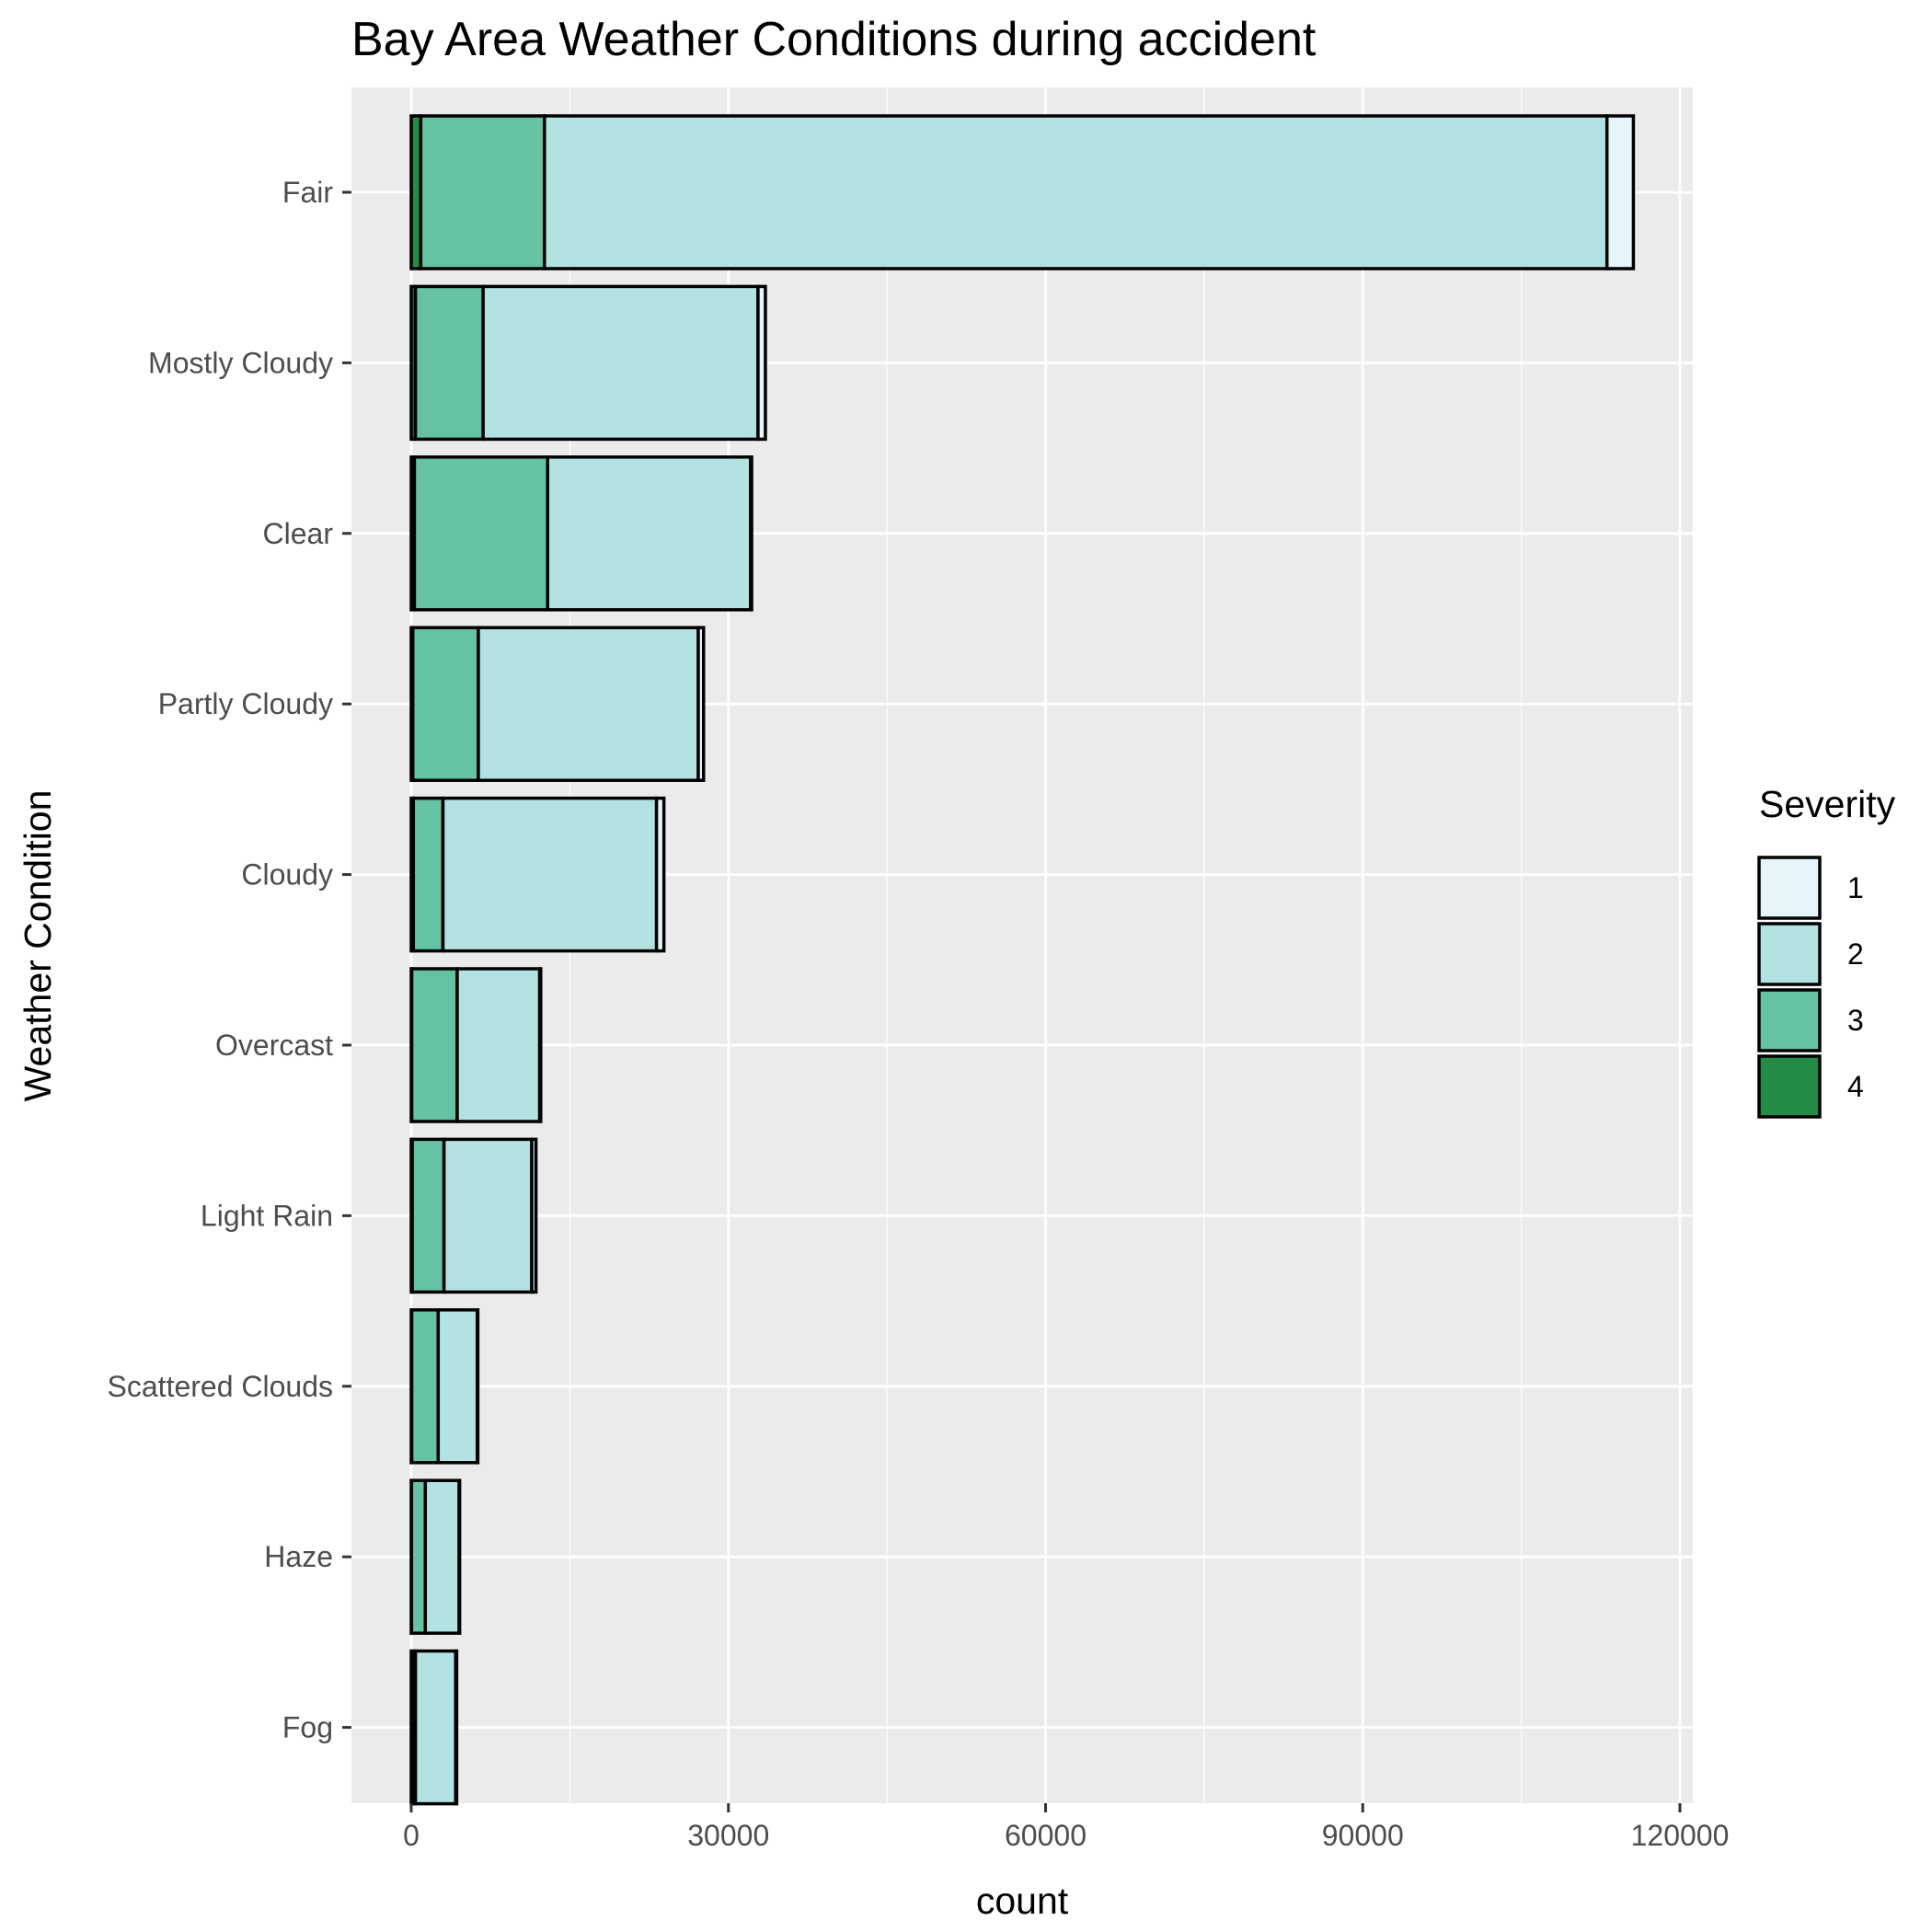 Image resolution: width=1932 pixels, height=1932 pixels. What do you see at coordinates (1363, 1835) in the screenshot?
I see `x-tick-label: 90000` at bounding box center [1363, 1835].